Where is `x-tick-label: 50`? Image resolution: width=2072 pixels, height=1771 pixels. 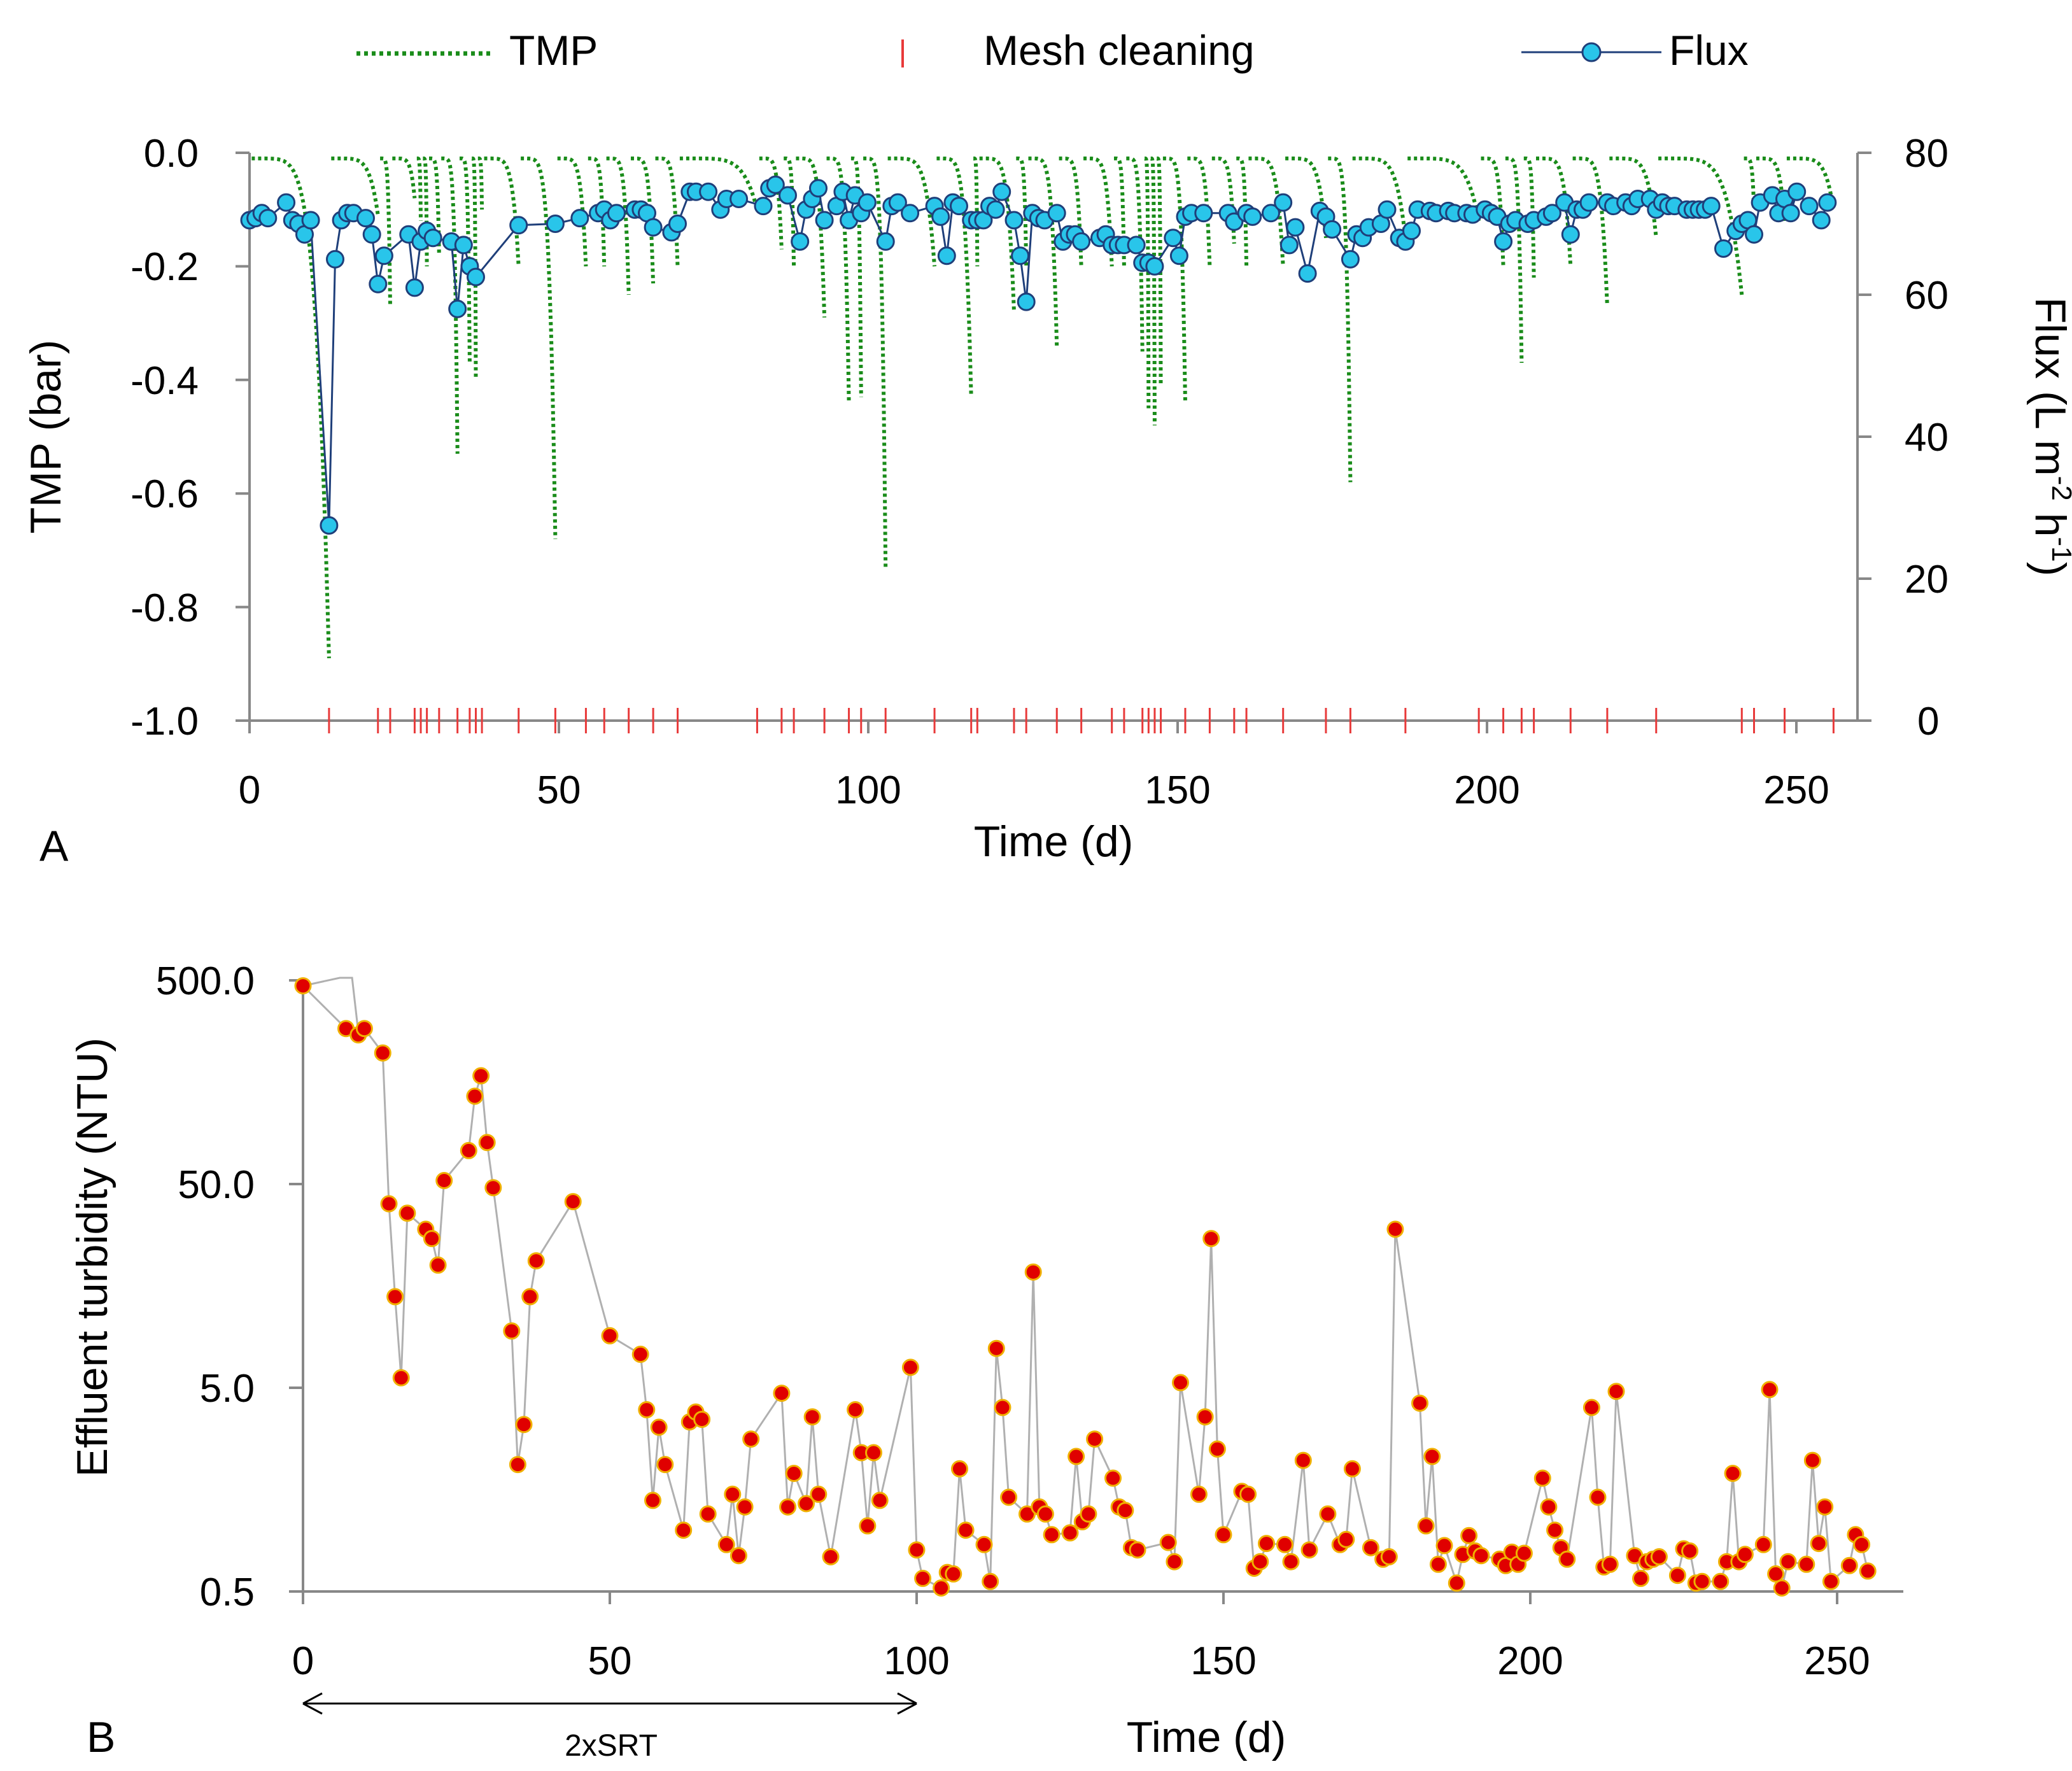 x-tick-label: 50 is located at coordinates (610, 1661).